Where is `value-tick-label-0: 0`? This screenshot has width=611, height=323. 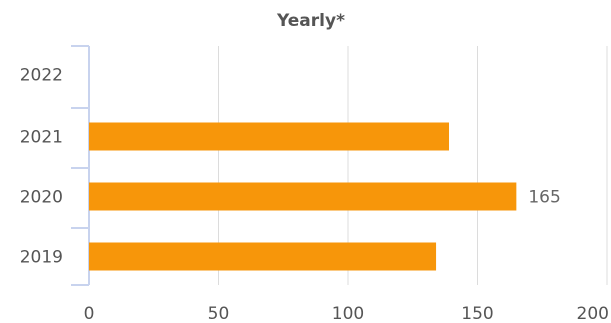 value-tick-label-0: 0 is located at coordinates (89, 313).